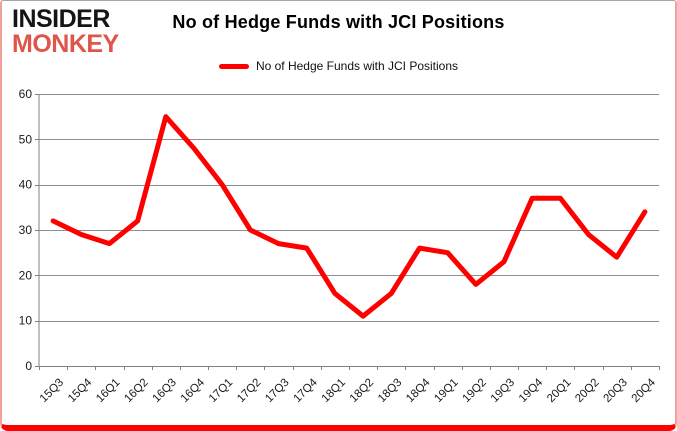  What do you see at coordinates (249, 391) in the screenshot?
I see `x-tick-label: 17Q2` at bounding box center [249, 391].